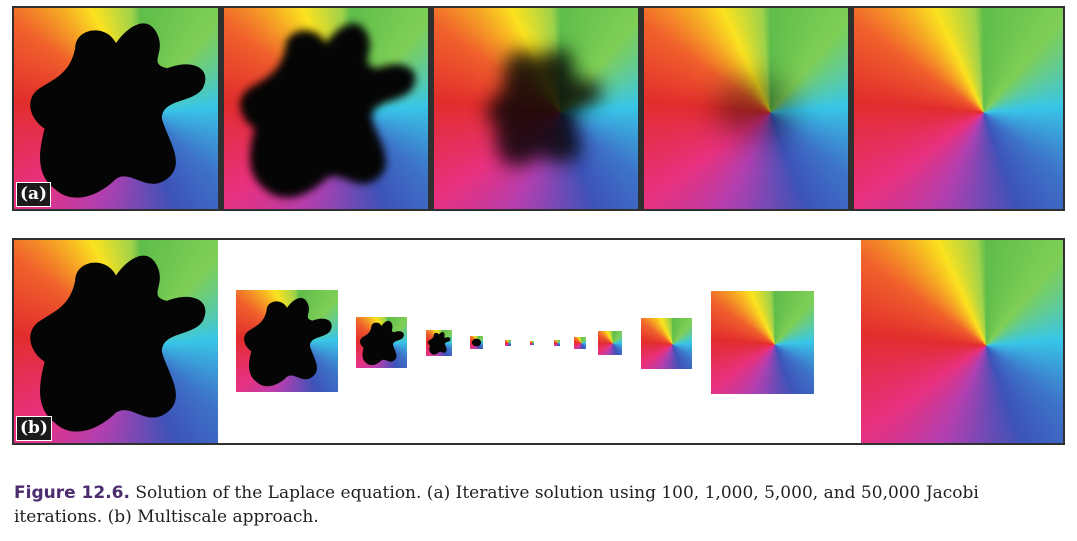  I want to click on panel-a-initial: (a), so click(116, 108).